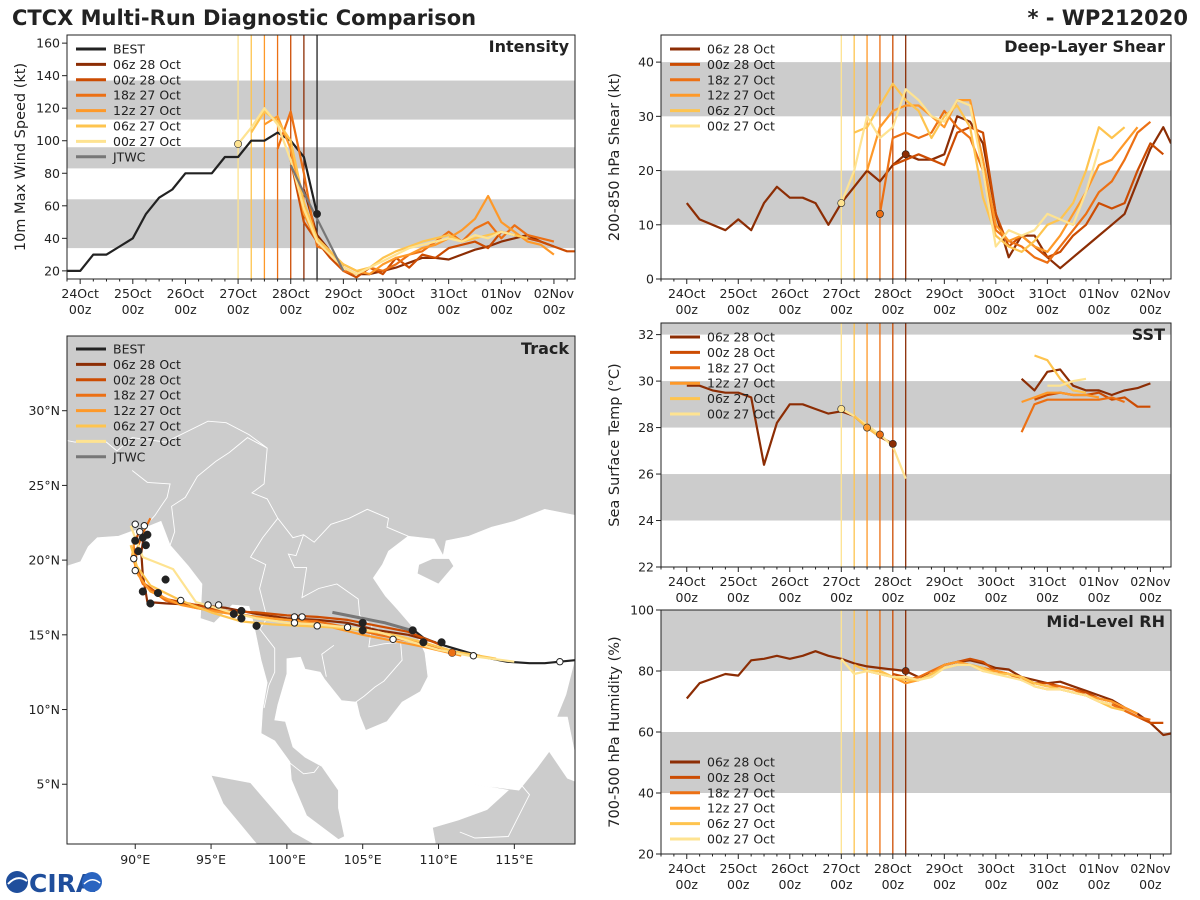 This screenshot has width=1200, height=900. What do you see at coordinates (147, 426) in the screenshot?
I see `track-legend-label-06z-27-oct: 06z 27 Oct` at bounding box center [147, 426].